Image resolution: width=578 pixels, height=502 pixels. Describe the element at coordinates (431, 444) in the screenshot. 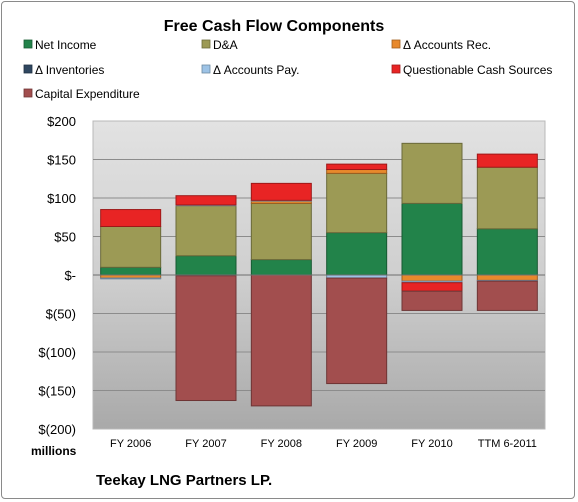

I see `x-tick-label: FY 2010` at that location.